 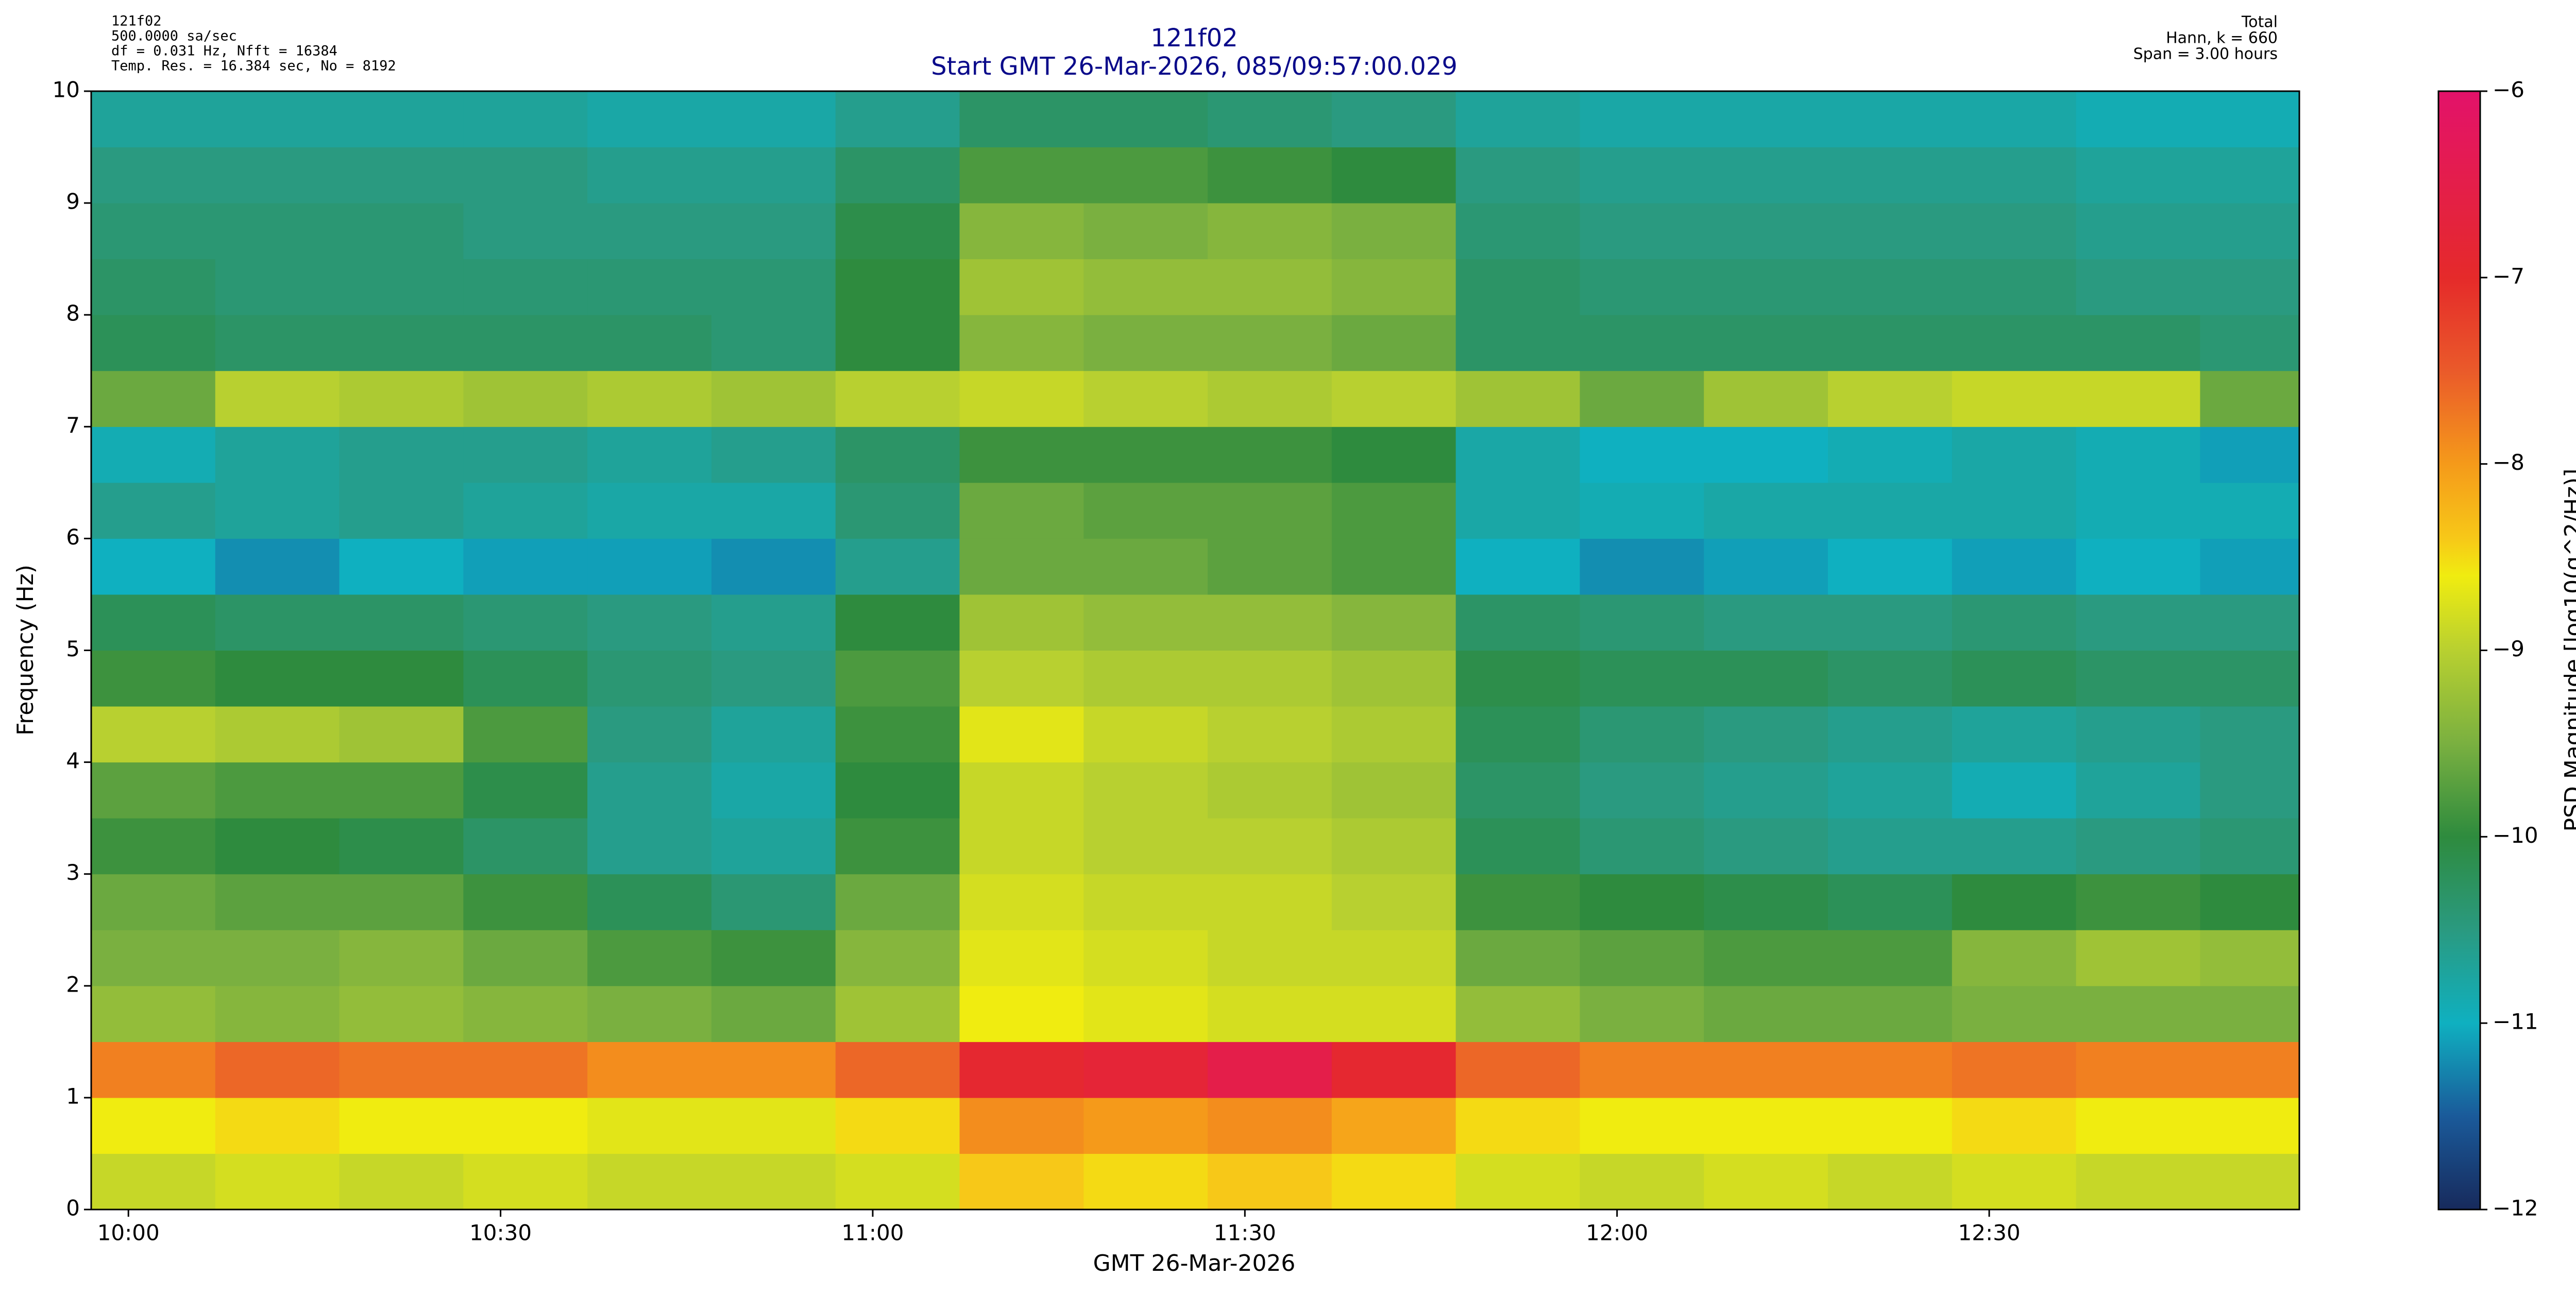 I want to click on y-tick-label: 7, so click(x=73, y=425).